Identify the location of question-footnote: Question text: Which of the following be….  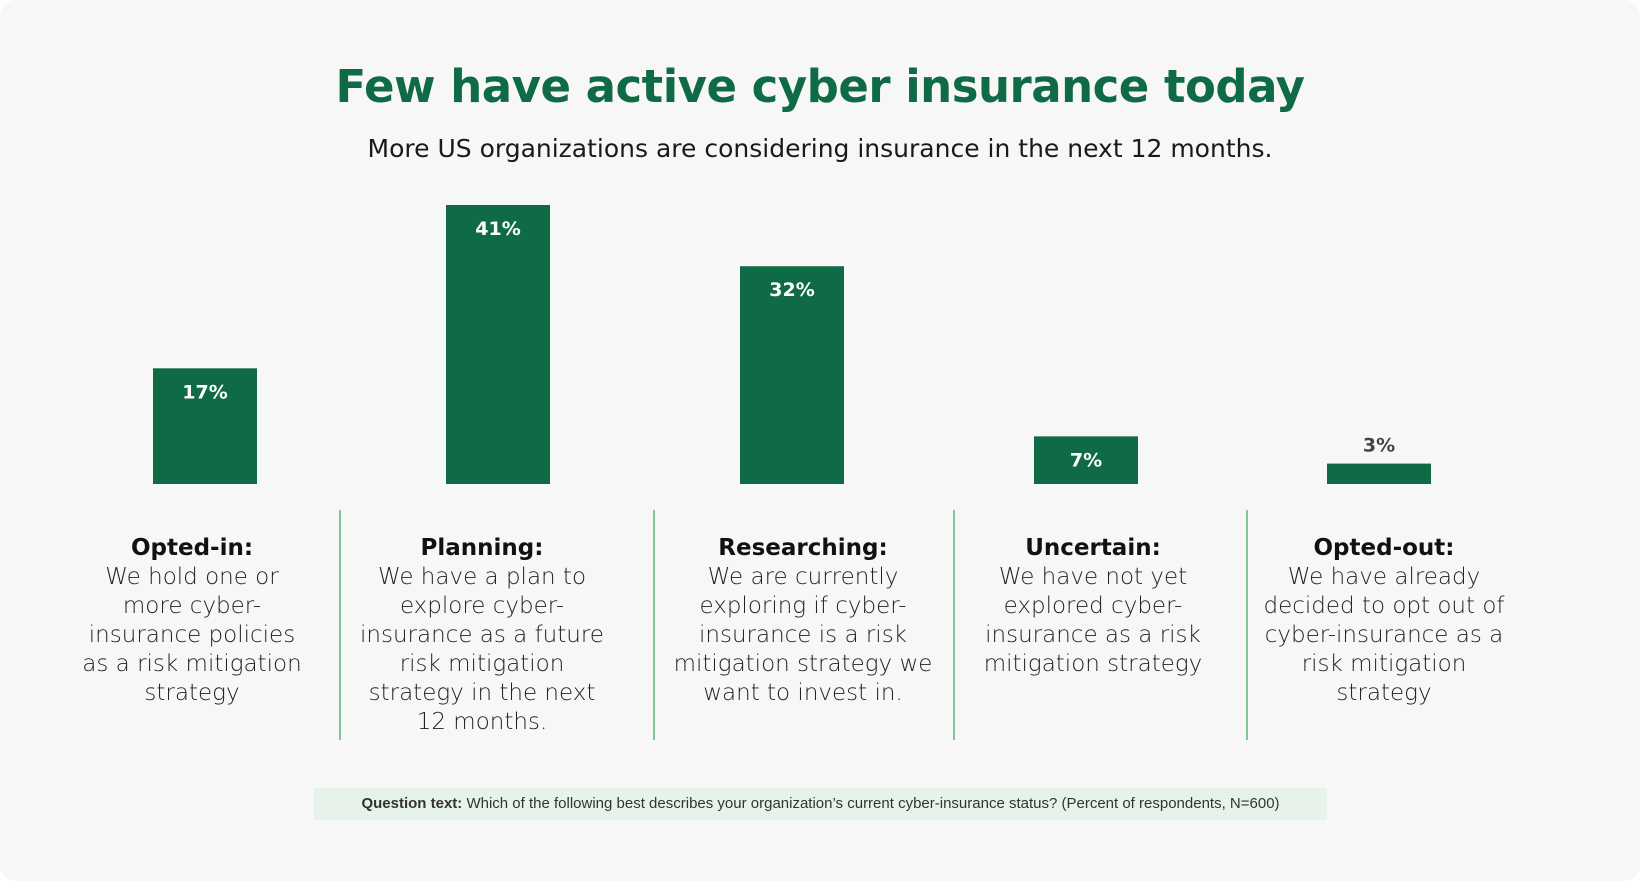
(820, 804).